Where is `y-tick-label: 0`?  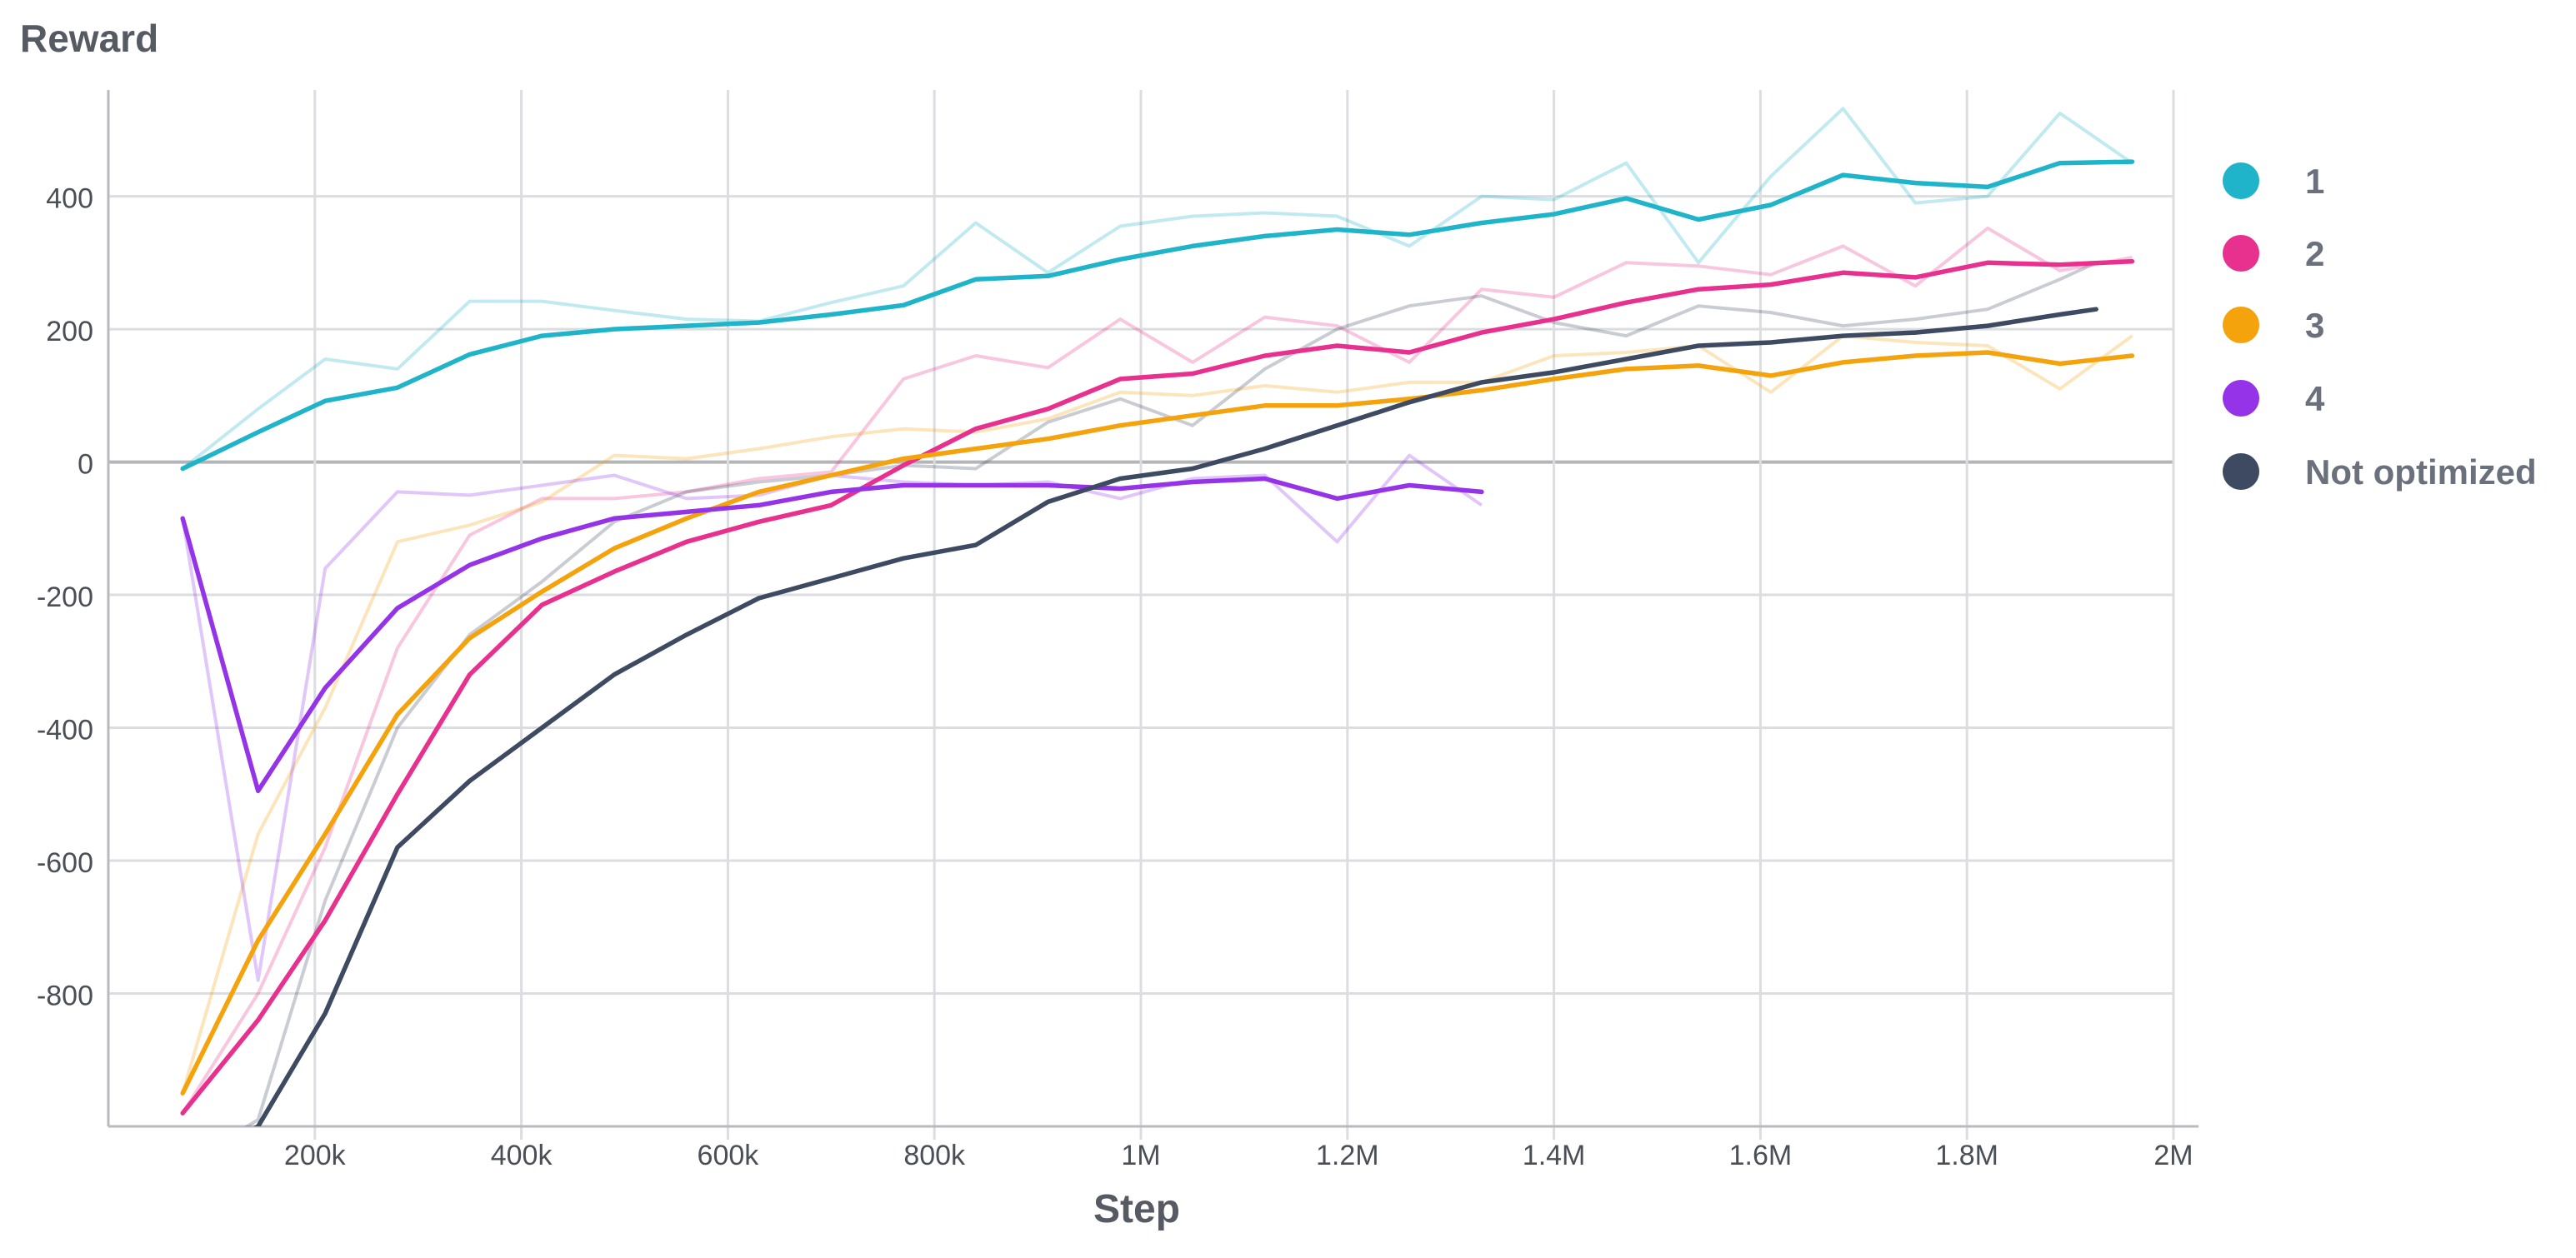
y-tick-label: 0 is located at coordinates (86, 465).